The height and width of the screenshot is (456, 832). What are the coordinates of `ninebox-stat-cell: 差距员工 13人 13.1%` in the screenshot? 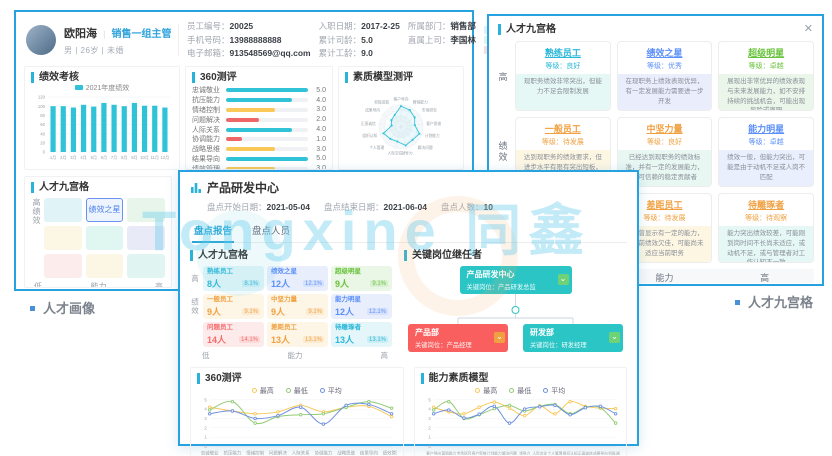 It's located at (297, 334).